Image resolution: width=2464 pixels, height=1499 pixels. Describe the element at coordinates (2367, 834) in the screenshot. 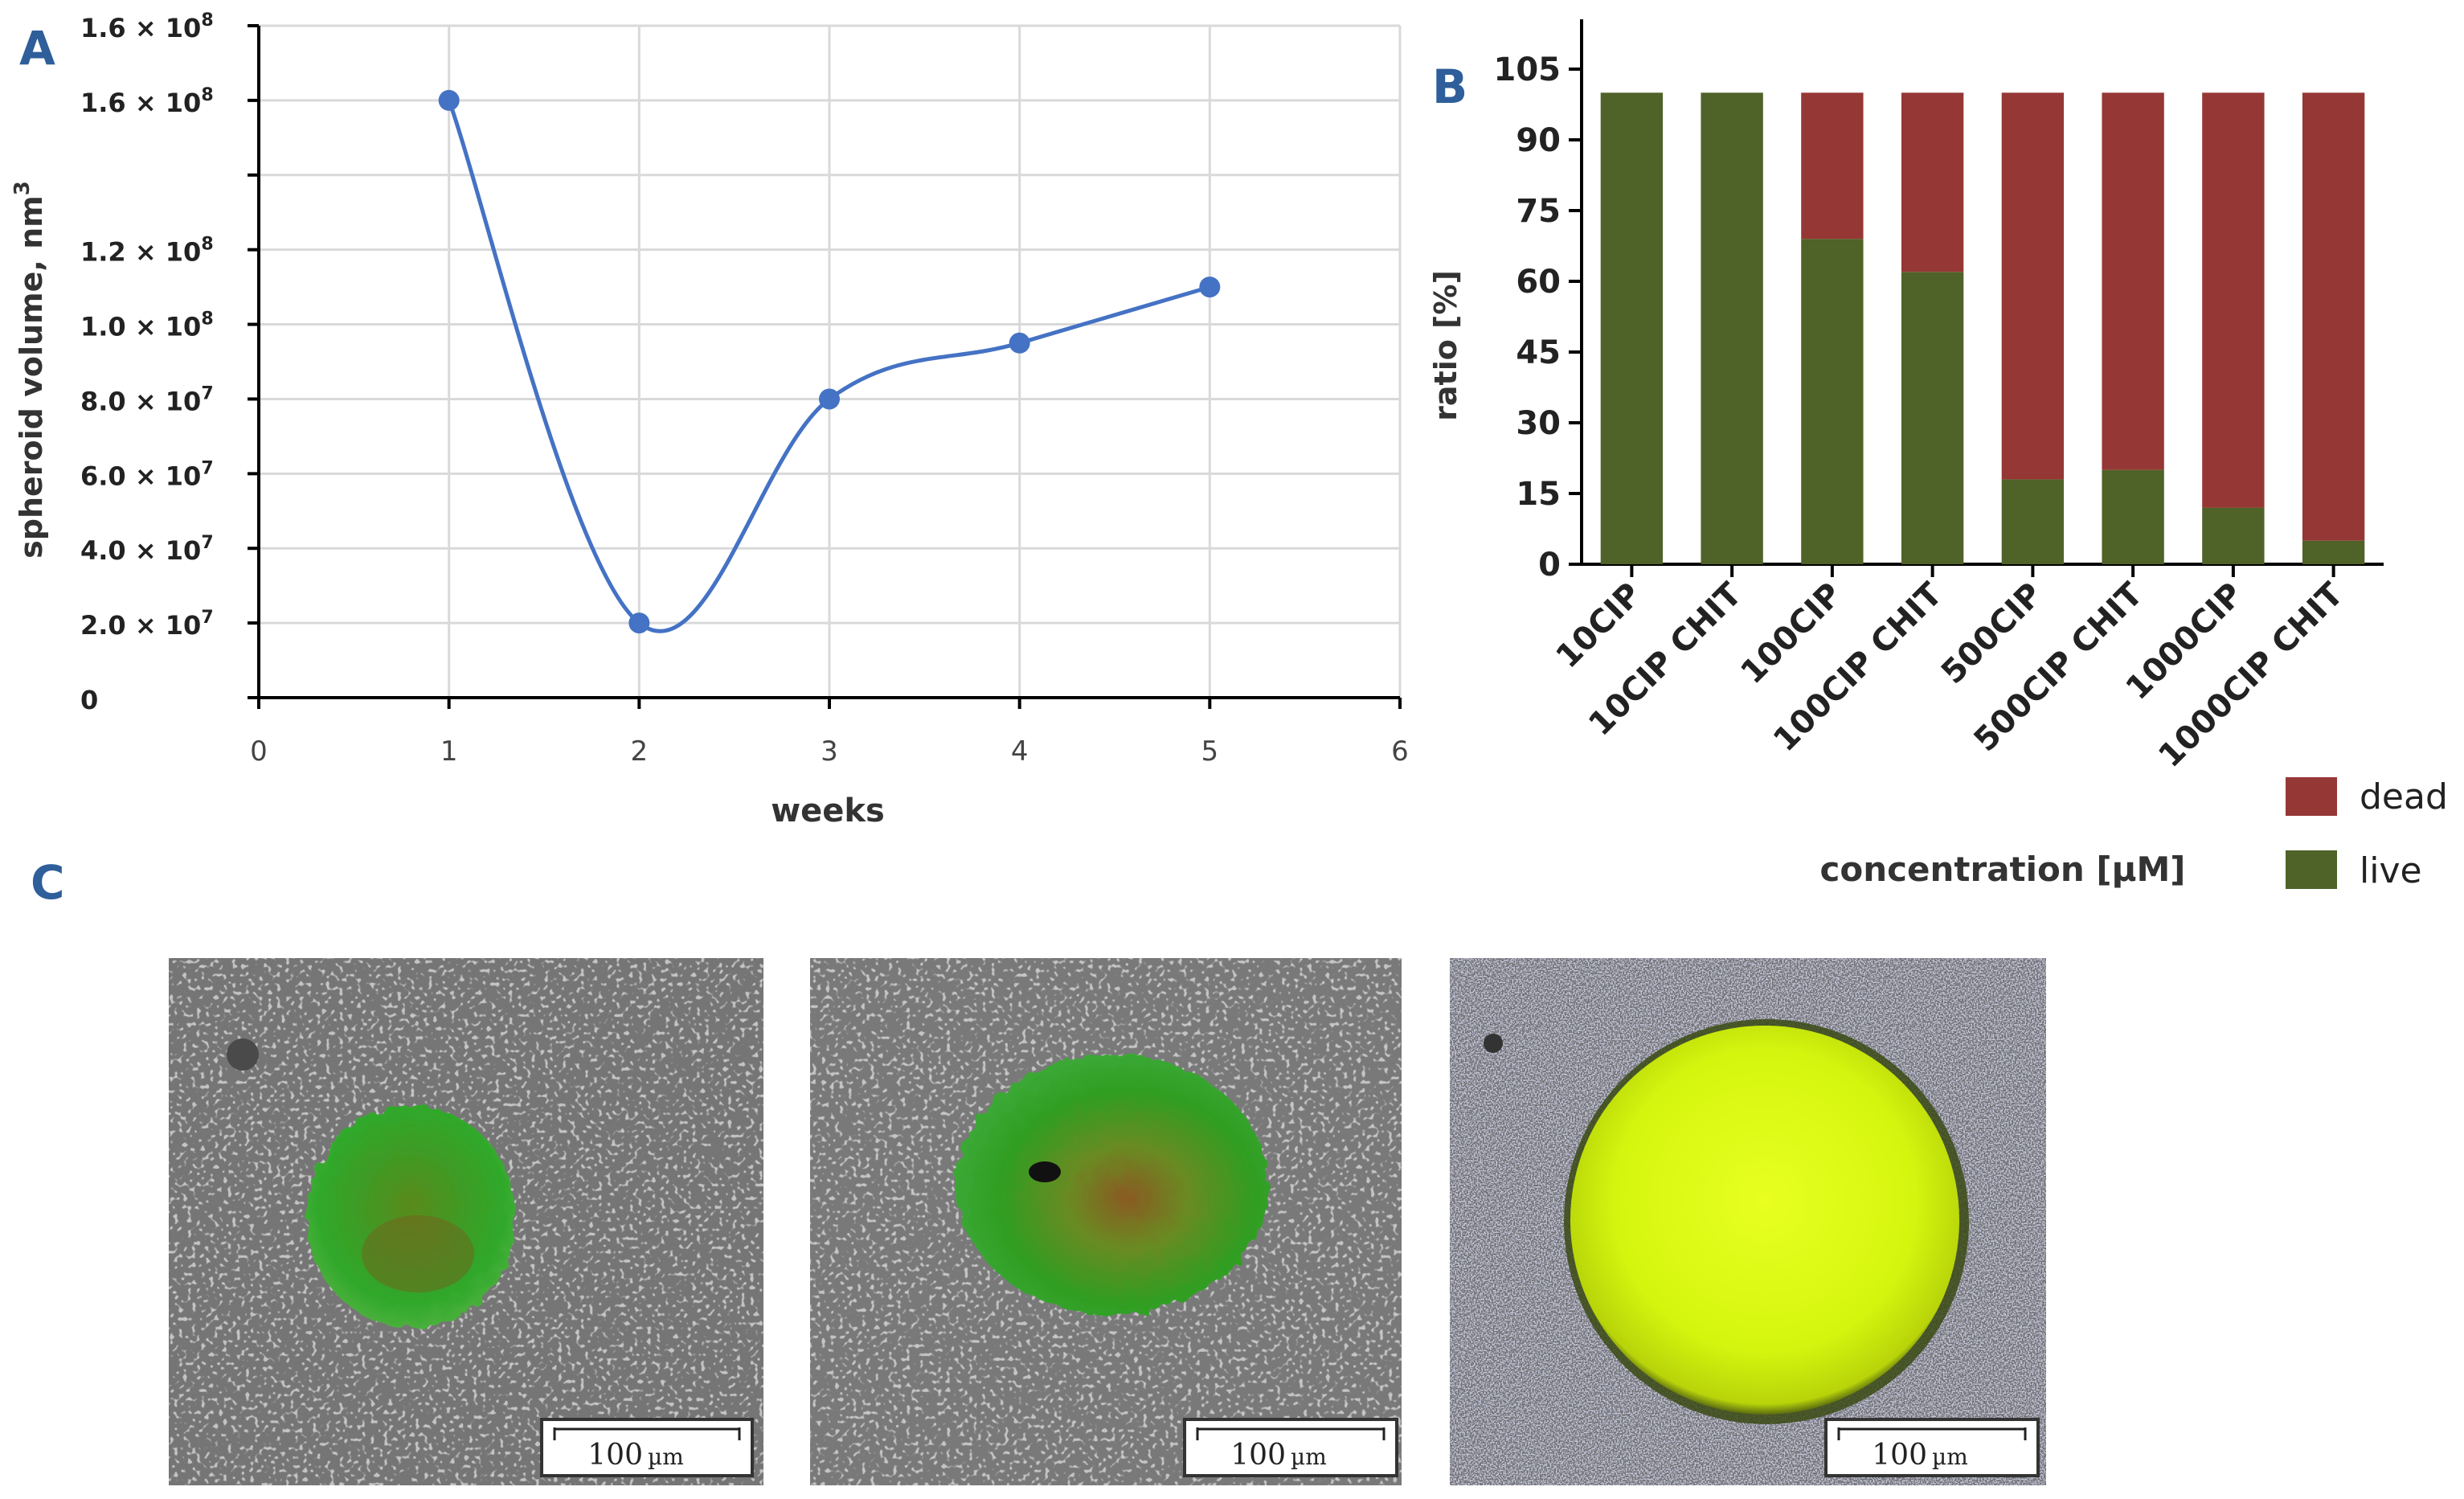

I see `legend: dead live` at that location.